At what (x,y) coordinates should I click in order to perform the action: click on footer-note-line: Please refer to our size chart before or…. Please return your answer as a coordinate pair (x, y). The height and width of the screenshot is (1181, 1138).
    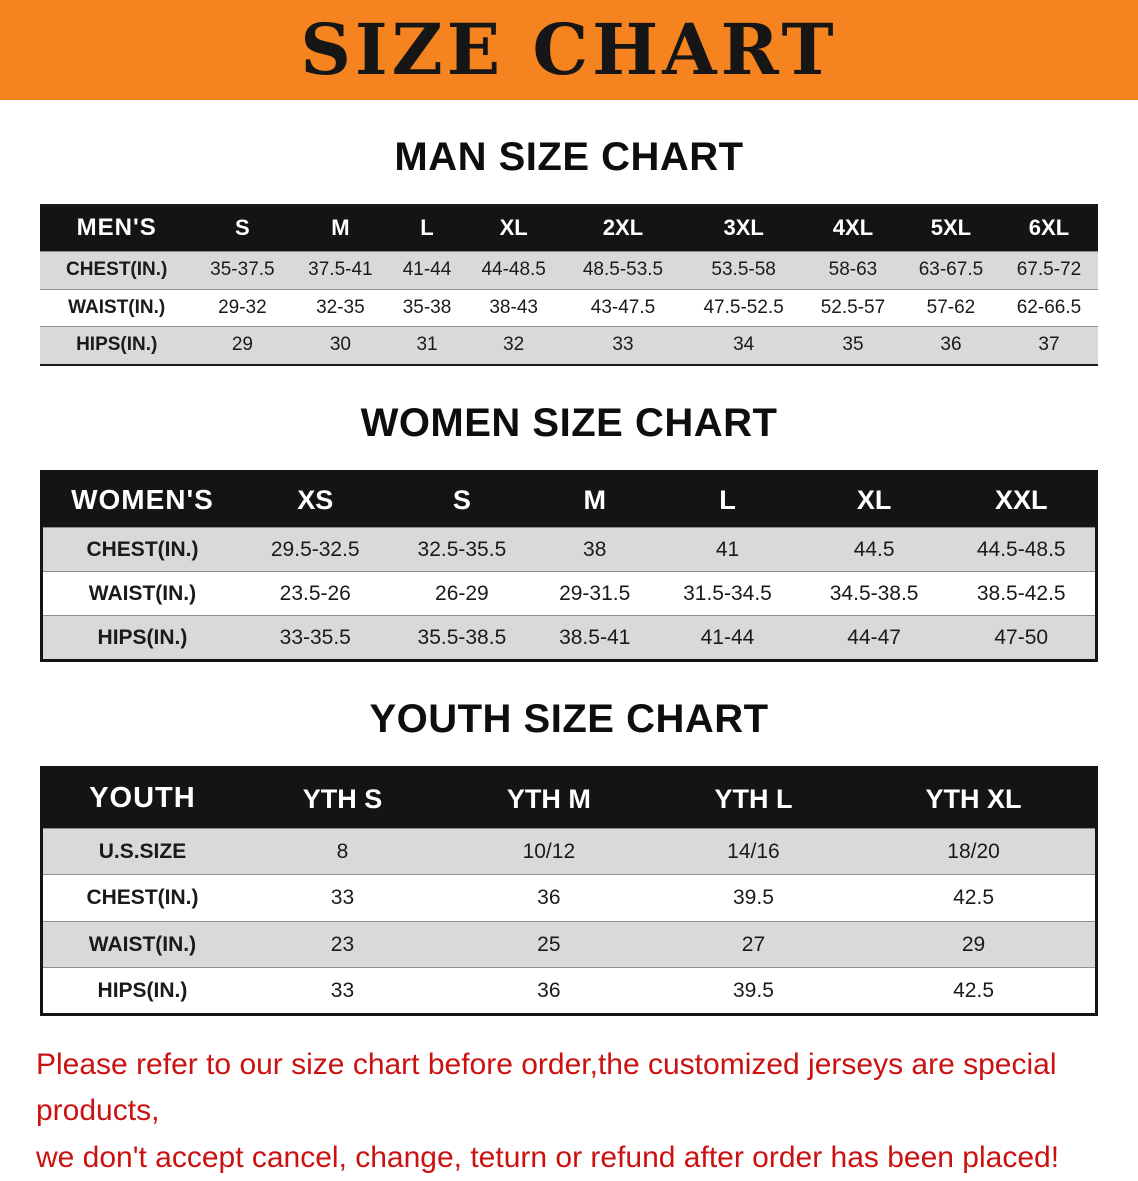
    Looking at the image, I should click on (546, 1087).